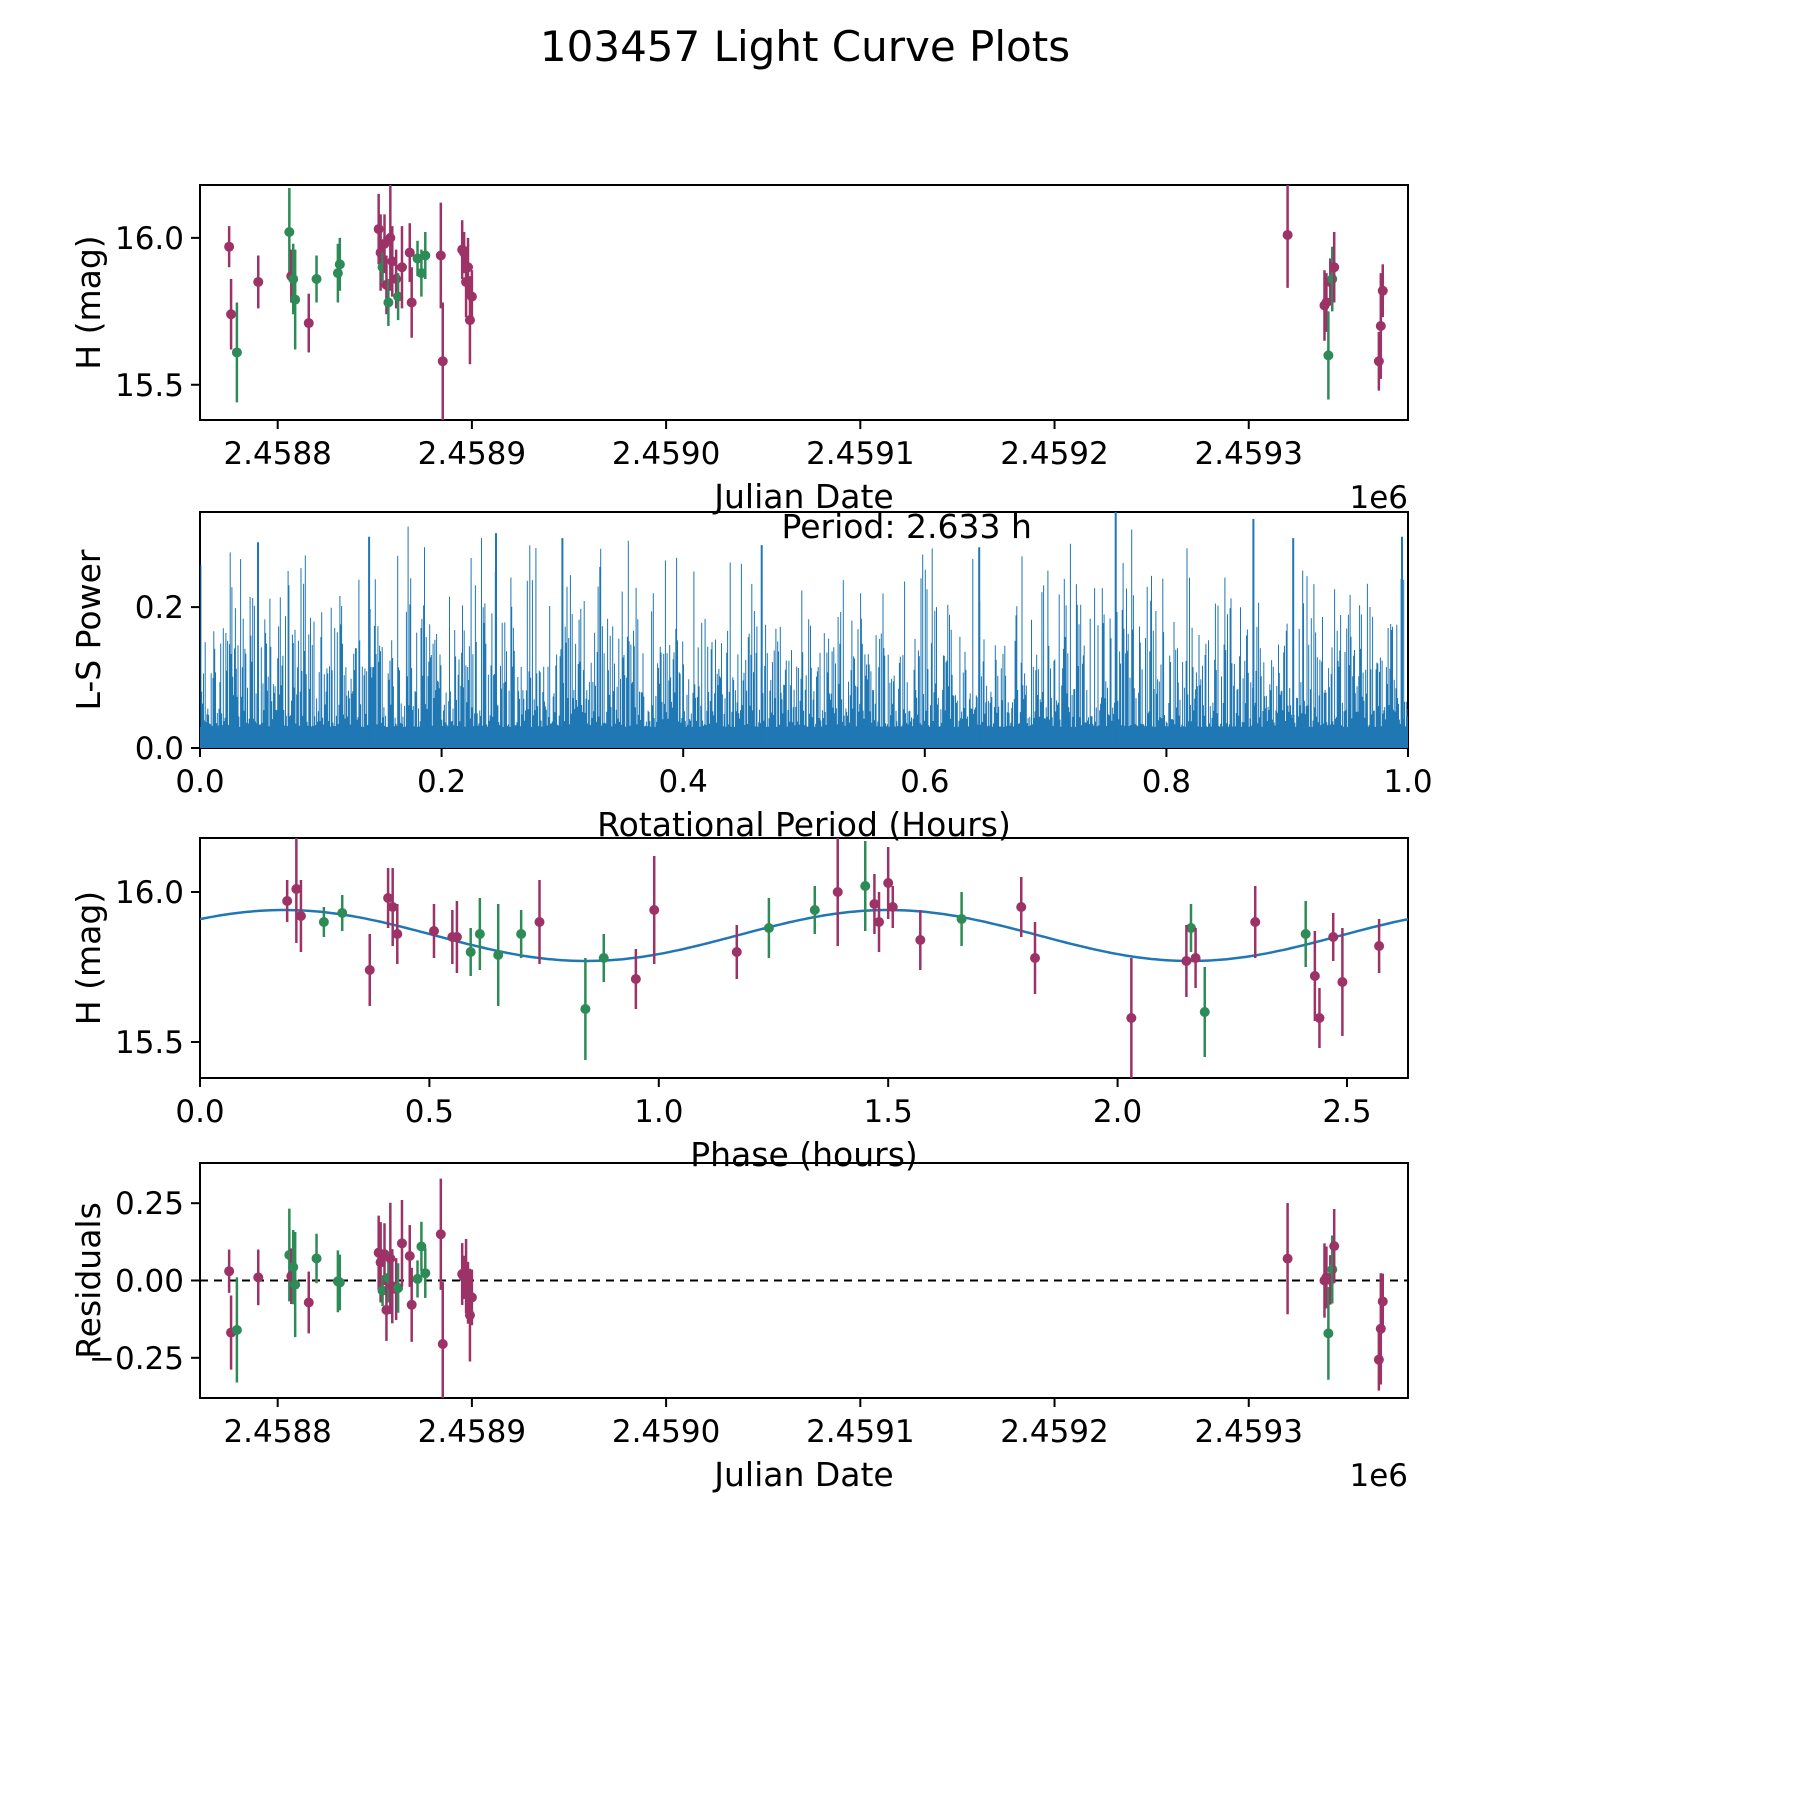  What do you see at coordinates (924, 782) in the screenshot?
I see `svg-text: 0.6` at bounding box center [924, 782].